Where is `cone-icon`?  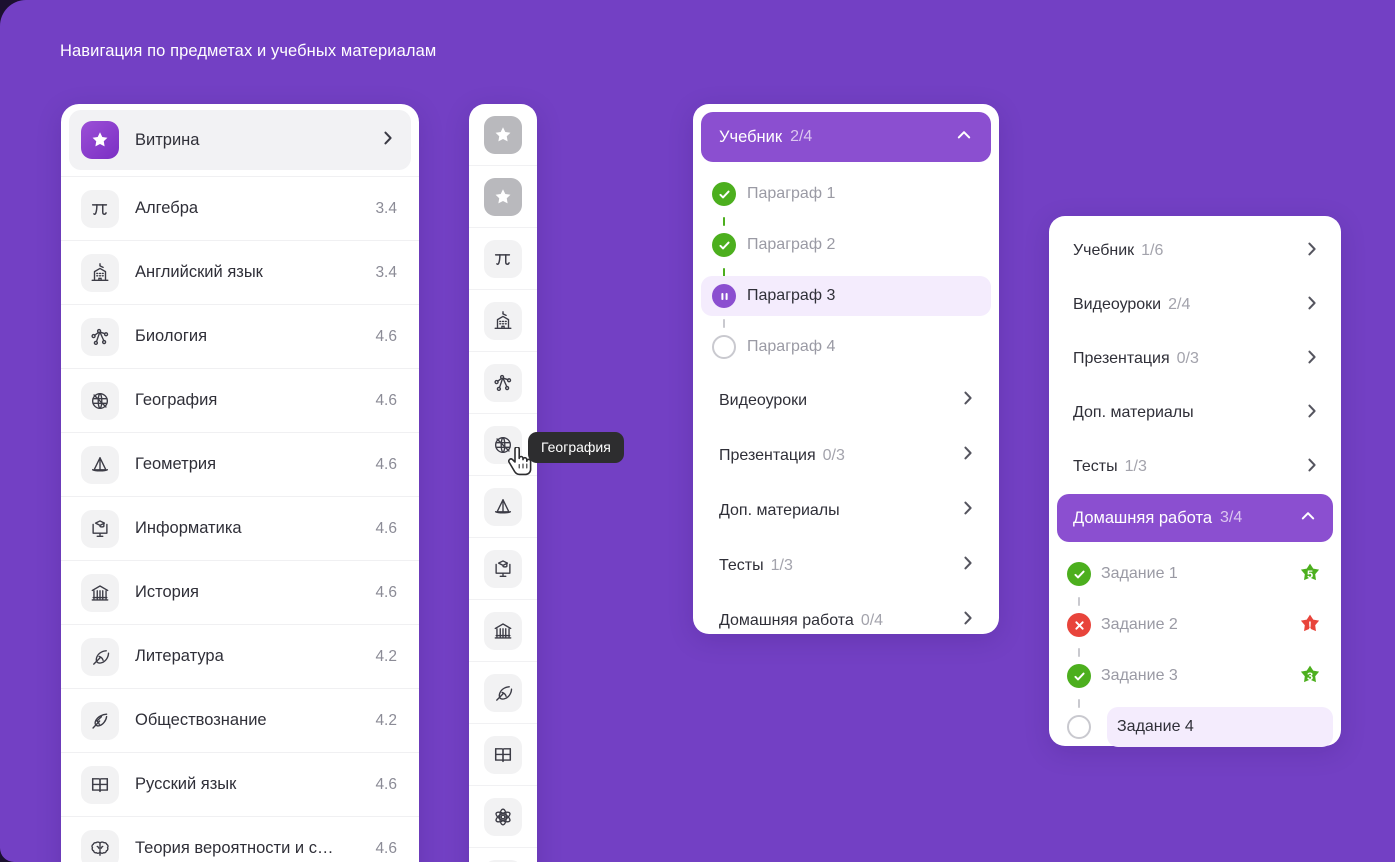
cone-icon is located at coordinates (503, 506).